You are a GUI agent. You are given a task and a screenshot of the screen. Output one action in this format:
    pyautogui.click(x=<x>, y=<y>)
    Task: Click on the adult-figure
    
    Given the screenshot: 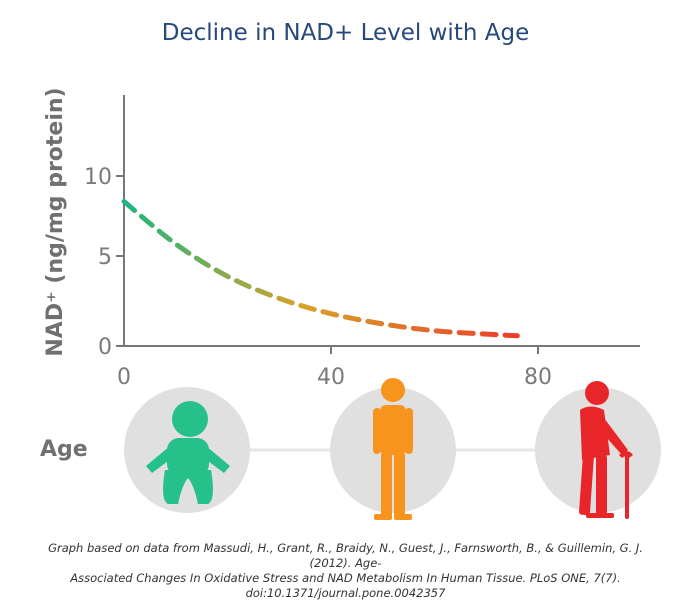 What is the action you would take?
    pyautogui.click(x=393, y=449)
    